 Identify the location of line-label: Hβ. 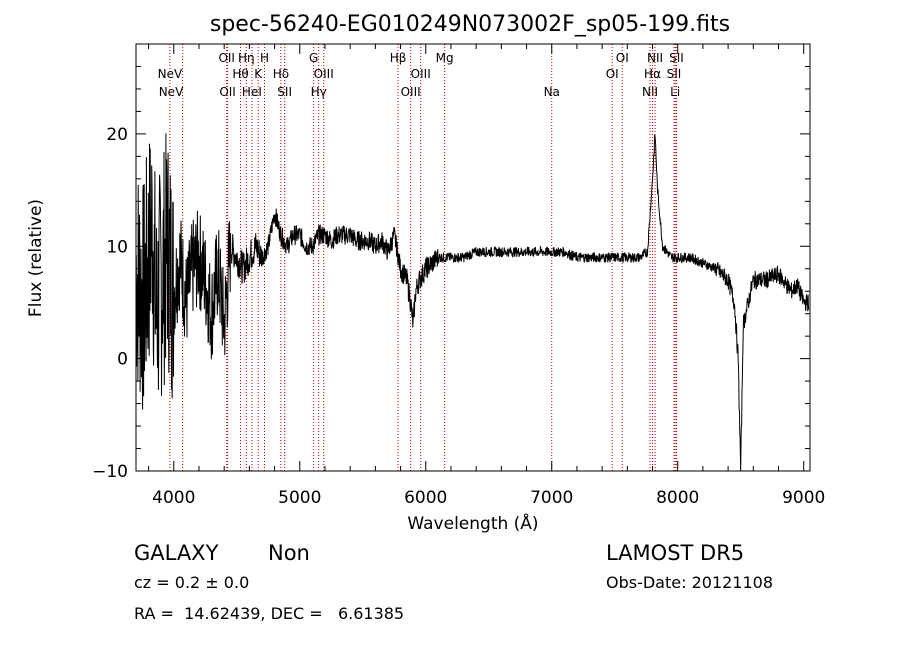
(398, 58).